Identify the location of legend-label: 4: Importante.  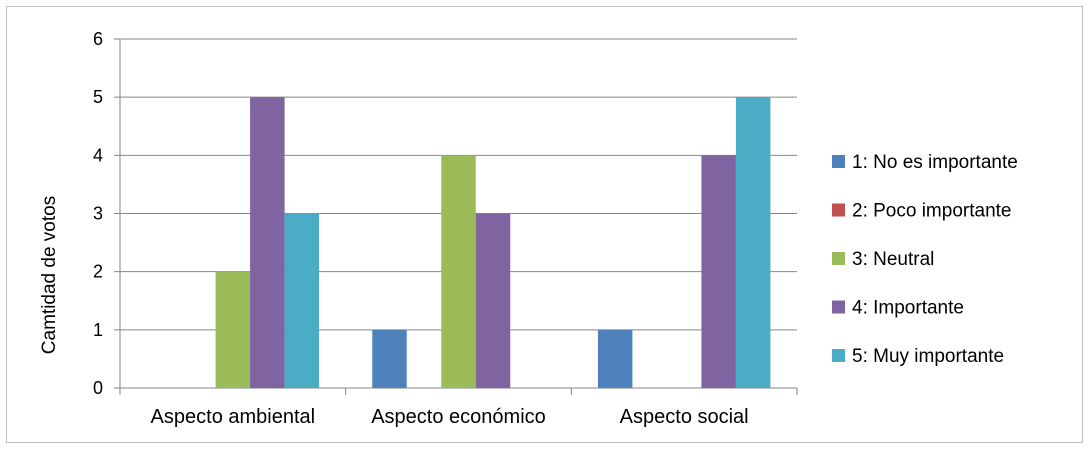
(908, 308).